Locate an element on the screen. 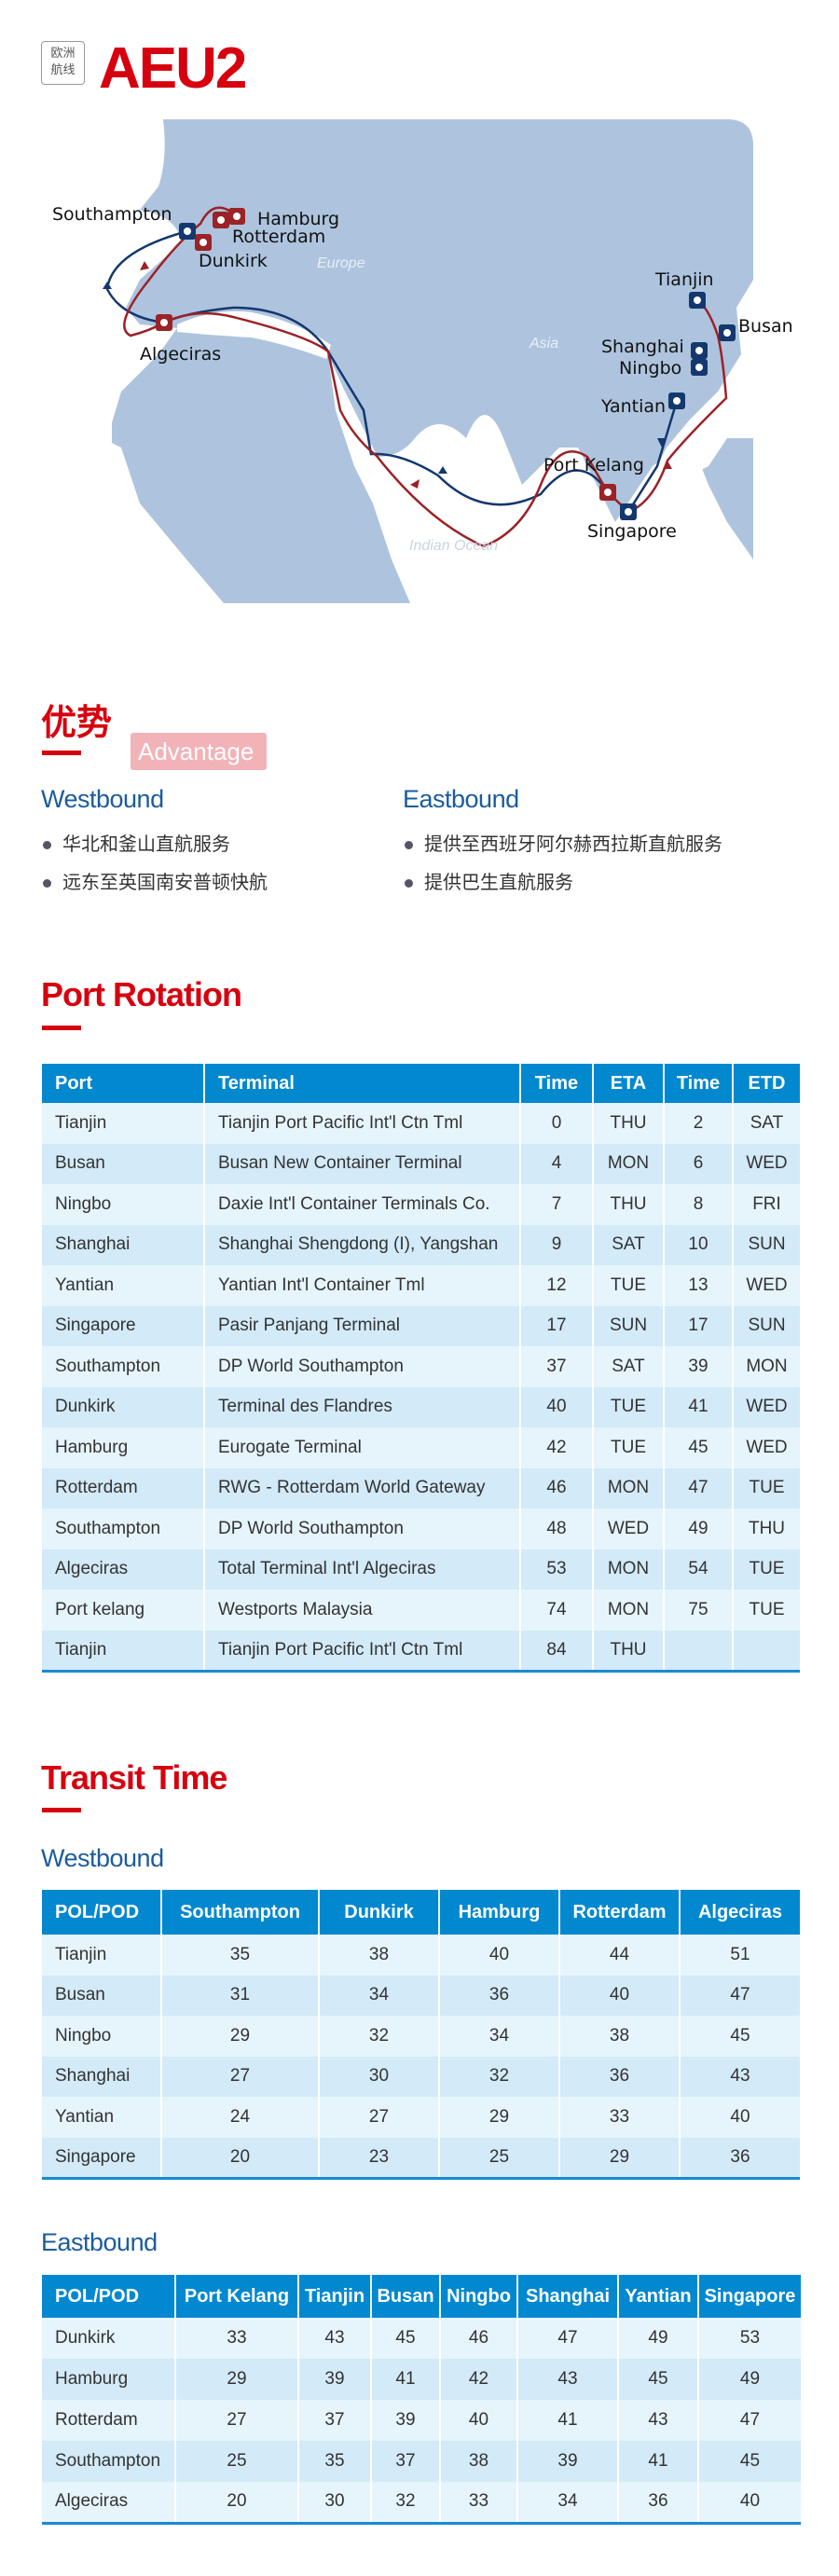  column-header: ETA is located at coordinates (629, 1083).